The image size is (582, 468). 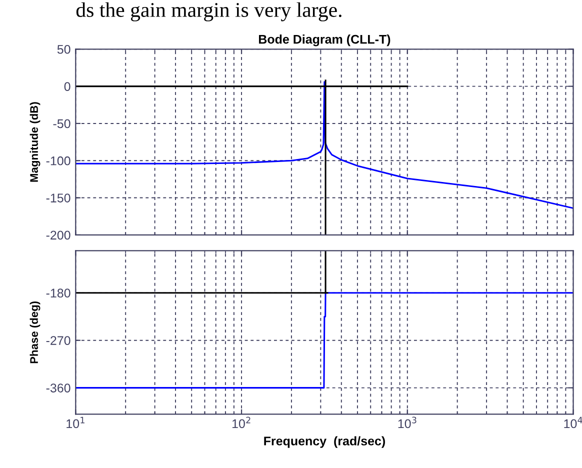 I want to click on y-tick-label: -270, so click(x=58, y=340).